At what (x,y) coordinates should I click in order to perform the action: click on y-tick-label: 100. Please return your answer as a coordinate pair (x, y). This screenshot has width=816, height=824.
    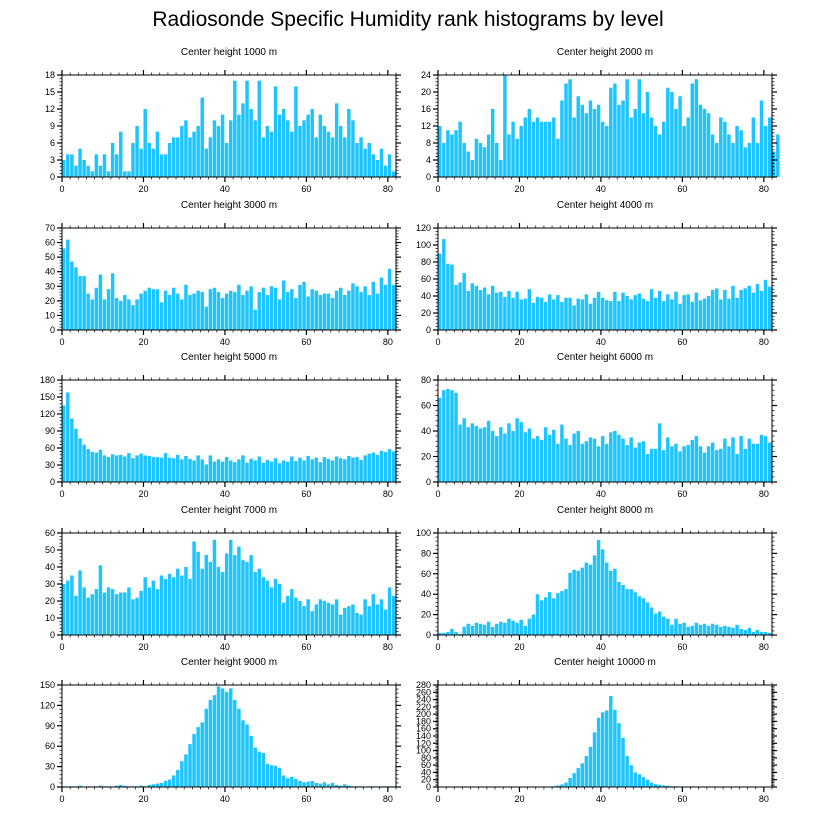
    Looking at the image, I should click on (423, 751).